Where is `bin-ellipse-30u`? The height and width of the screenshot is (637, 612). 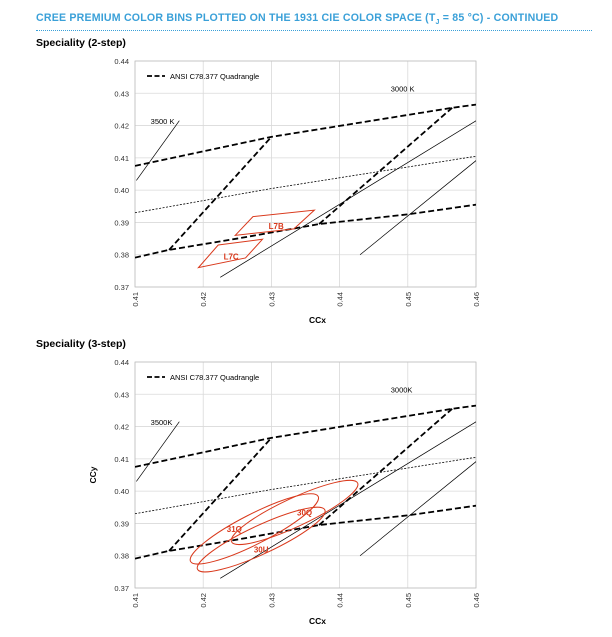
bin-ellipse-30u is located at coordinates (261, 539).